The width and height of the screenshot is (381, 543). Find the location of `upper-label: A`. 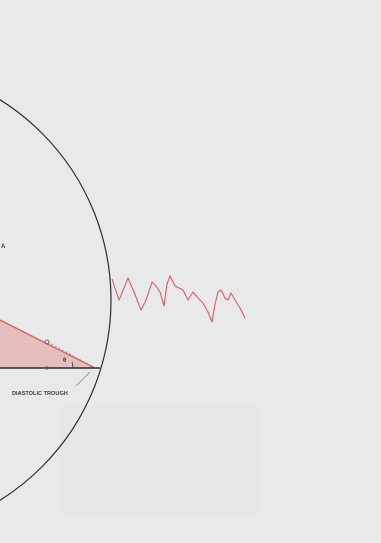

upper-label: A is located at coordinates (3, 247).